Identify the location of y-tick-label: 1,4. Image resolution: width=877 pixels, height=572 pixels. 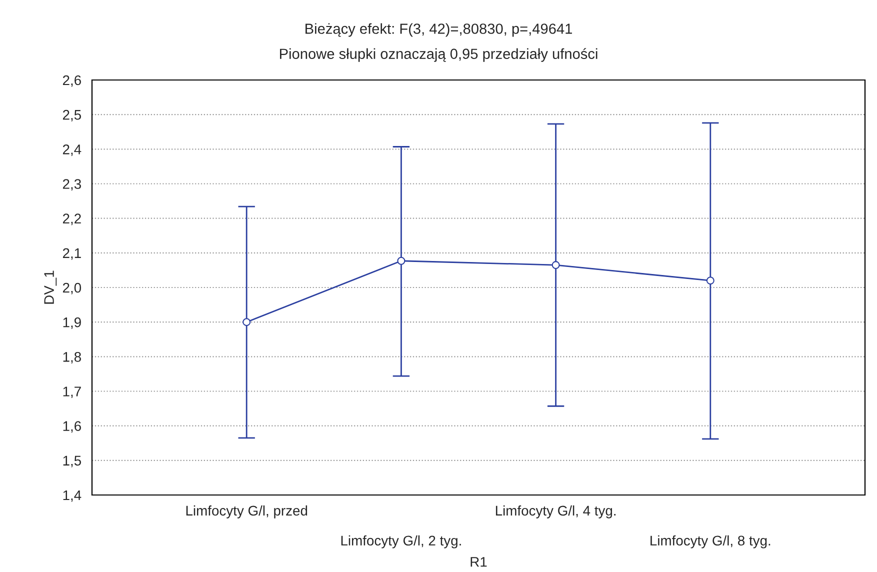
(72, 496).